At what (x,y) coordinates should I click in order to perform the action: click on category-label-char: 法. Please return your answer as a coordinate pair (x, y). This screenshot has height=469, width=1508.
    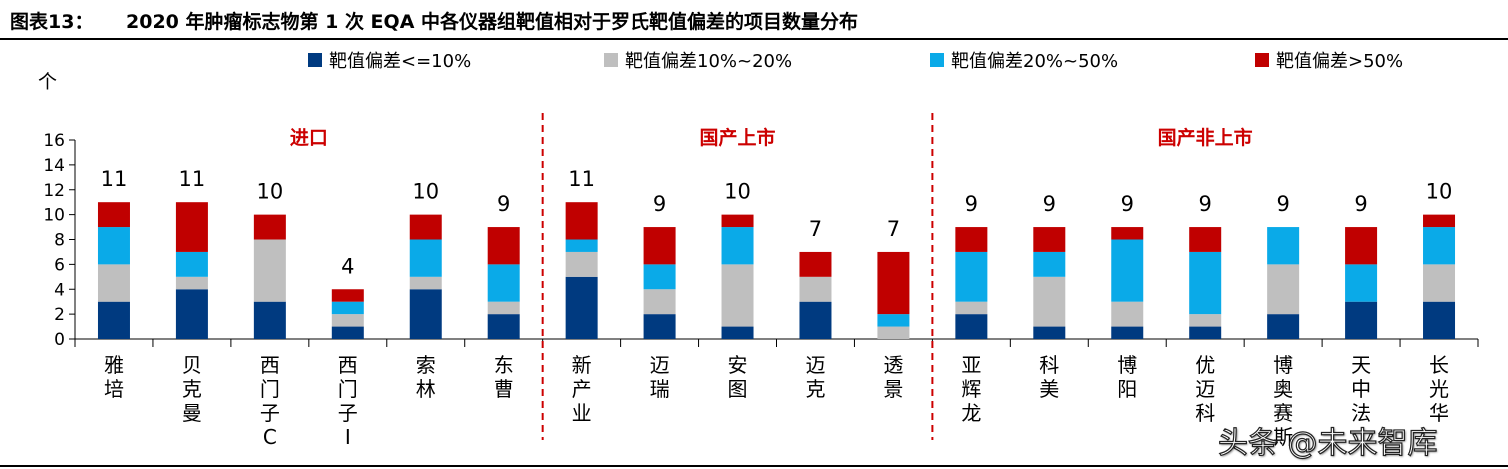
    Looking at the image, I should click on (1361, 413).